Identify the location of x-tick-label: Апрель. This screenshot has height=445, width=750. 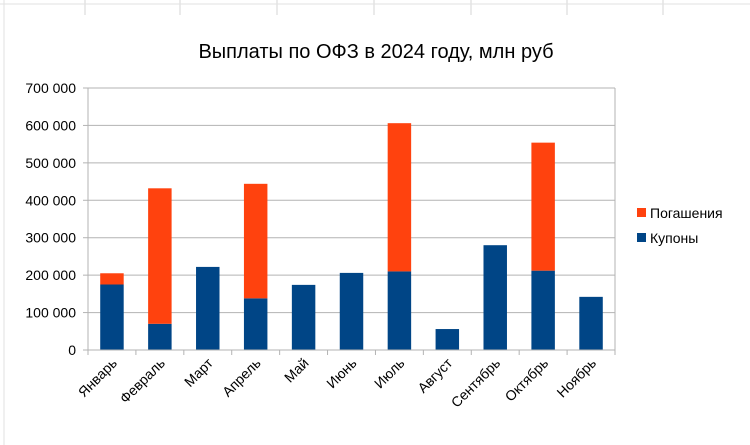
(241, 377).